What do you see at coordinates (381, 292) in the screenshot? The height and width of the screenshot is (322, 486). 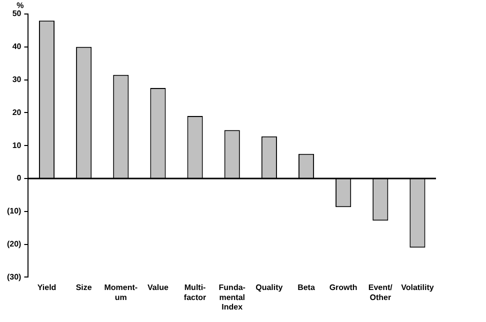 I see `x-tick-label: Event/ Other` at bounding box center [381, 292].